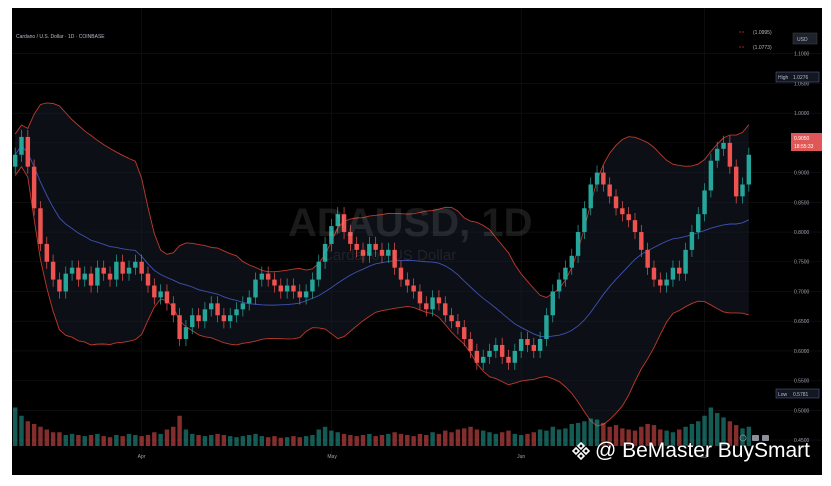 The image size is (831, 486). What do you see at coordinates (332, 457) in the screenshot?
I see `x-tick-label: May` at bounding box center [332, 457].